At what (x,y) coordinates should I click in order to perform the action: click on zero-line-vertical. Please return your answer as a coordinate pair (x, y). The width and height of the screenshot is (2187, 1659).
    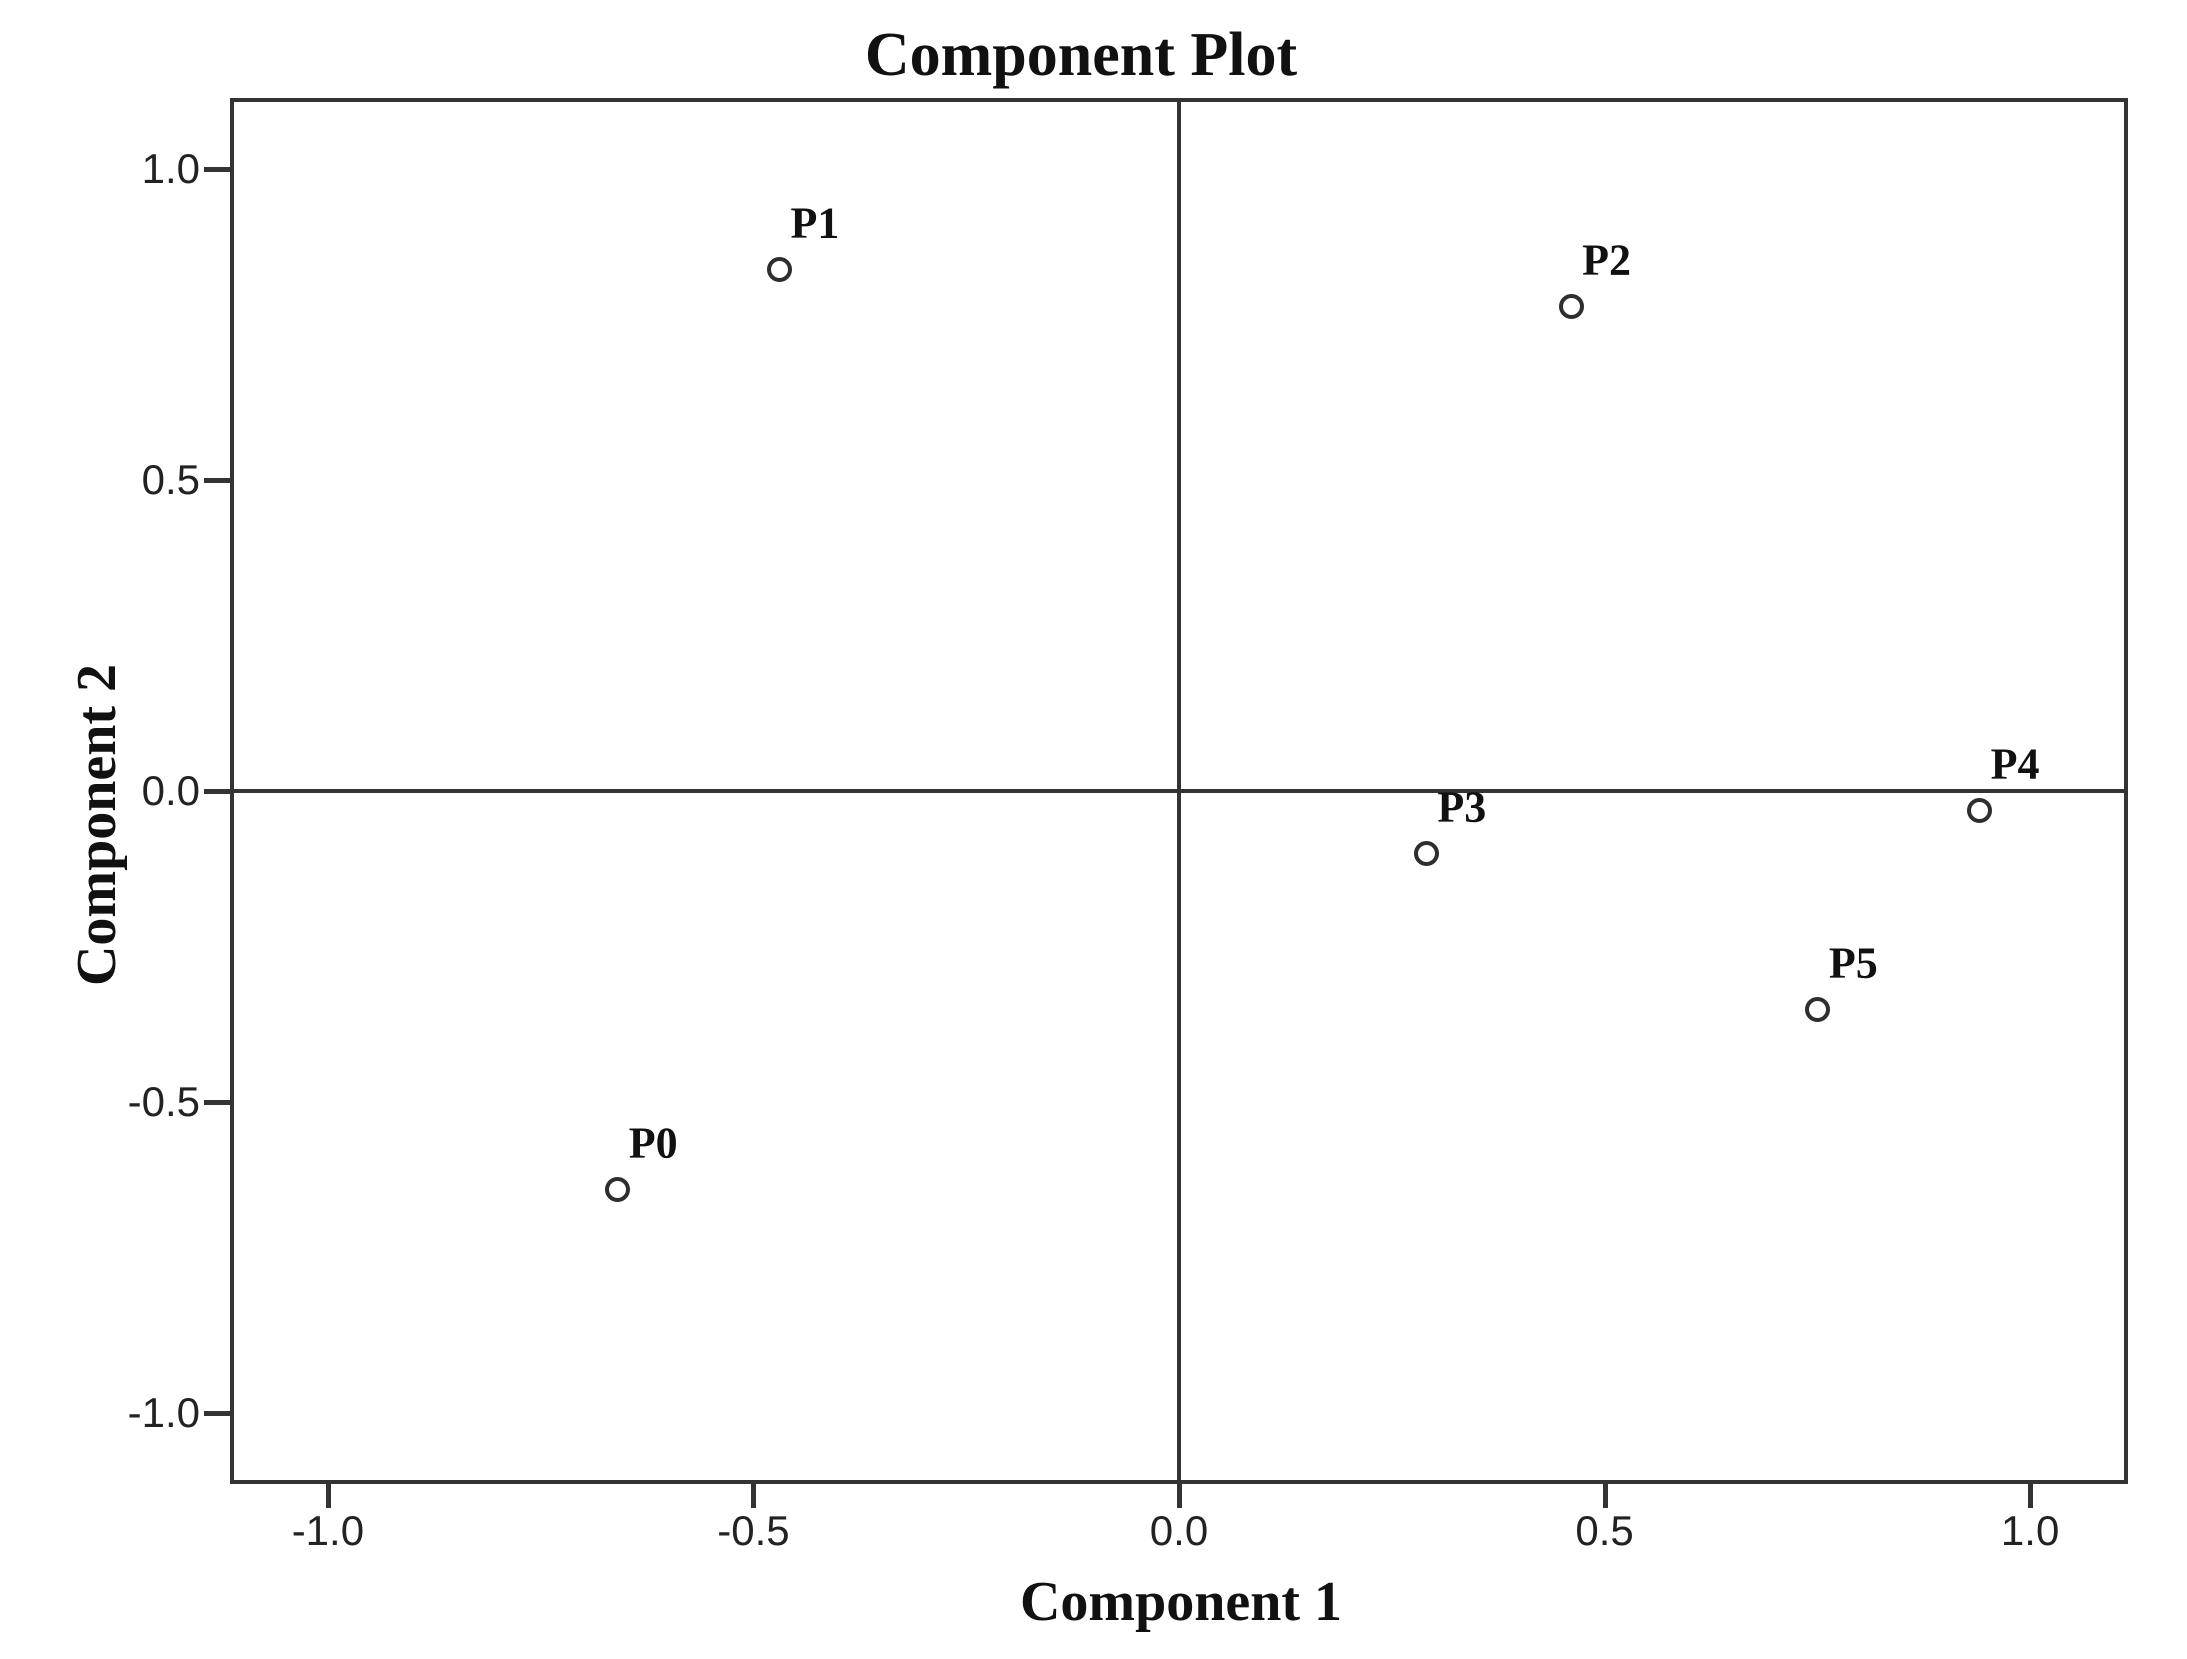
    Looking at the image, I should click on (1179, 791).